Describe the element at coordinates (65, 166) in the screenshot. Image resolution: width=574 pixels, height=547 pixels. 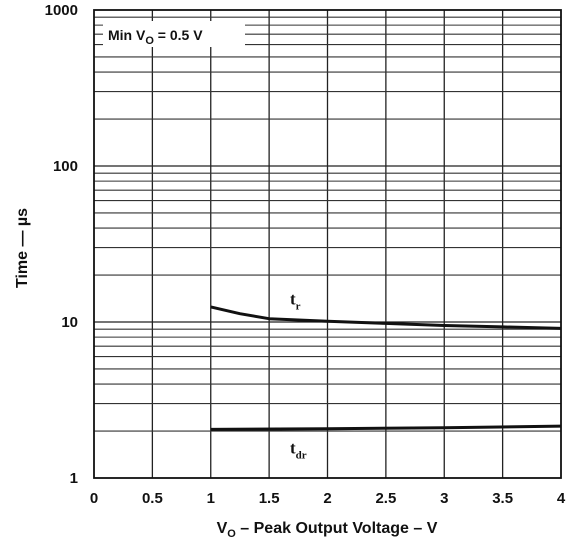
I see `y-tick-label: 100` at that location.